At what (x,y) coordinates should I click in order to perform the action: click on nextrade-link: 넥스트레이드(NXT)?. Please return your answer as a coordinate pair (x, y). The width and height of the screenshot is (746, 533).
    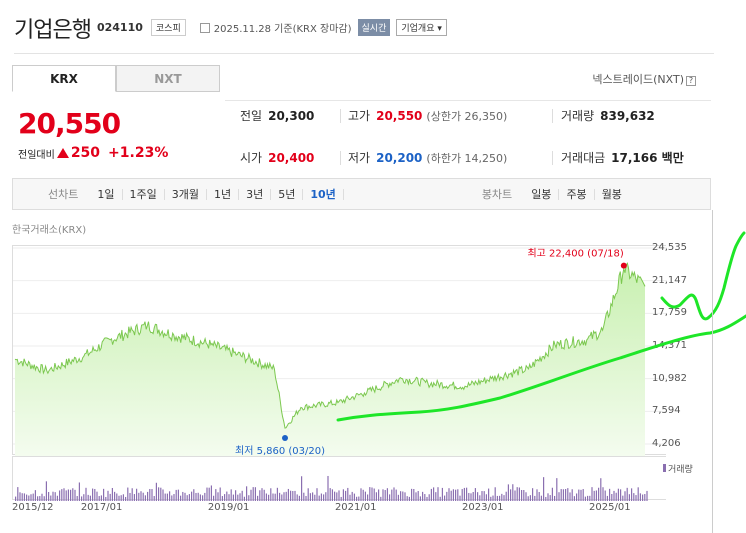
    Looking at the image, I should click on (644, 79).